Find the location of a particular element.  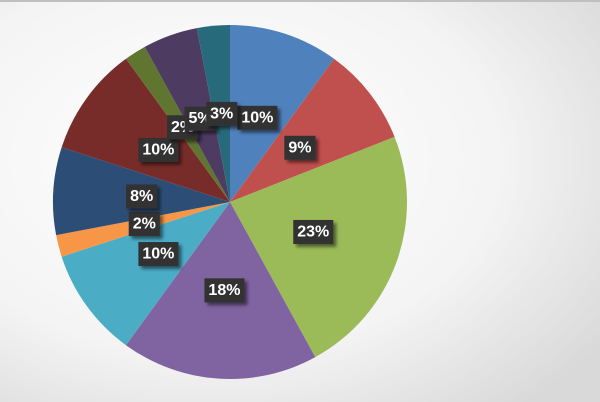

data-label: 8% is located at coordinates (142, 196).